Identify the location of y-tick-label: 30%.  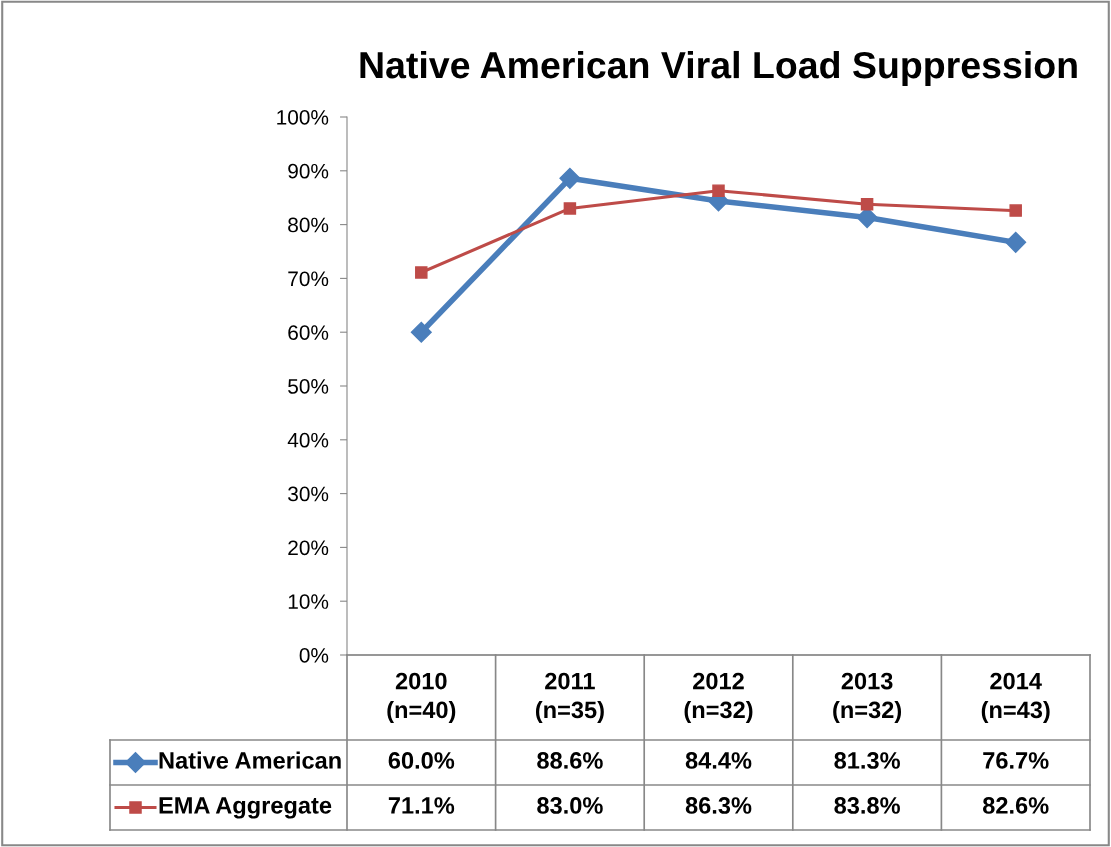
(308, 494).